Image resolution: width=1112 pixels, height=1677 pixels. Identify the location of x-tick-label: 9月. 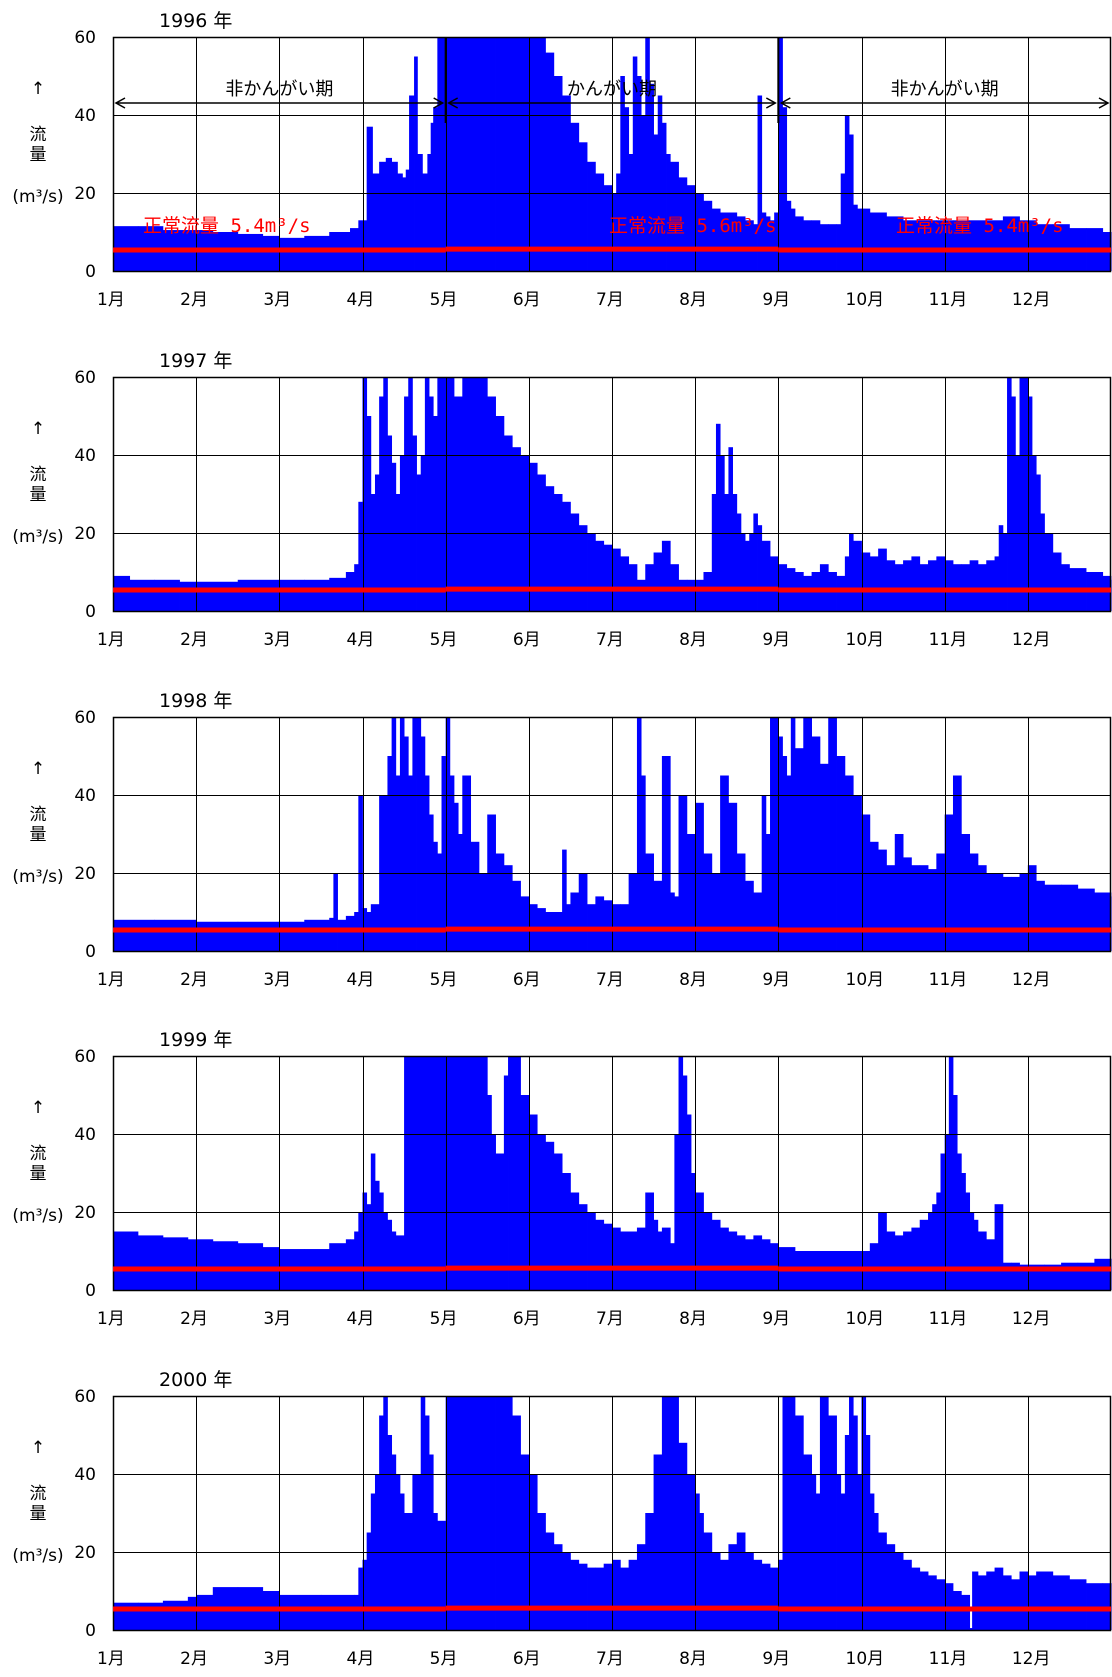
(776, 640).